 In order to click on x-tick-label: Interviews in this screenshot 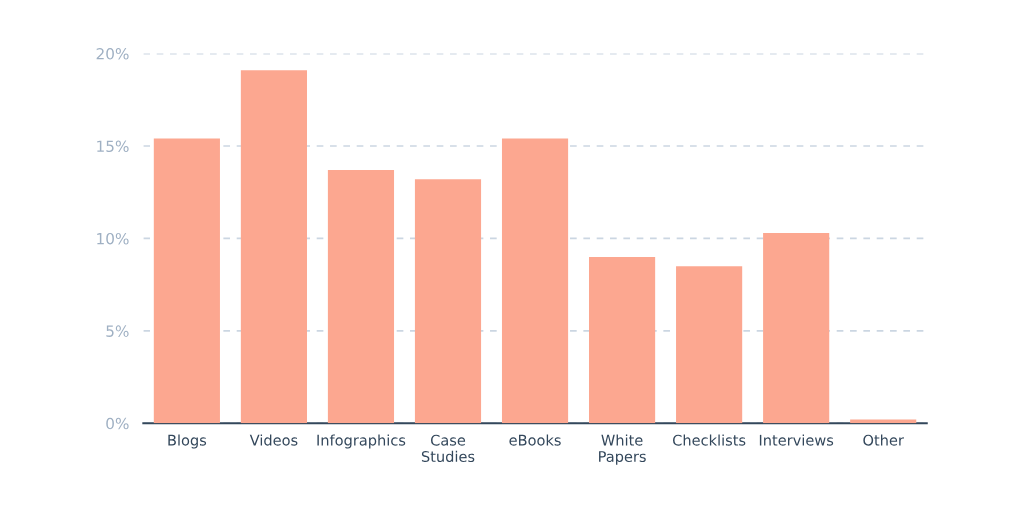, I will do `click(796, 440)`.